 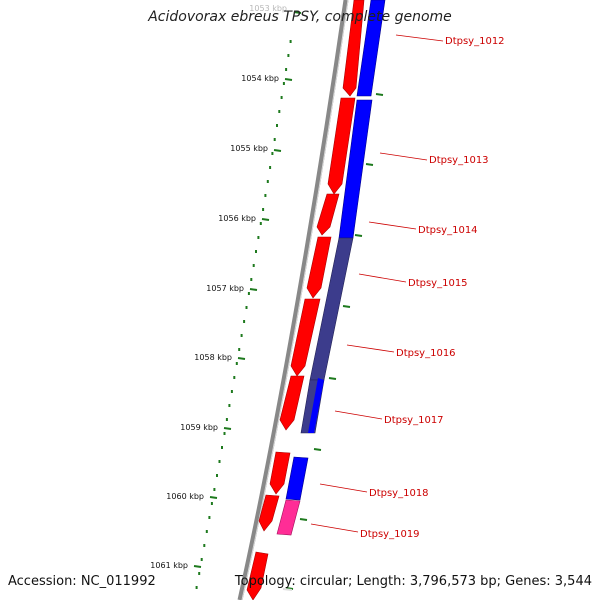 What do you see at coordinates (414, 420) in the screenshot?
I see `gene-label: Dtpsy_1017` at bounding box center [414, 420].